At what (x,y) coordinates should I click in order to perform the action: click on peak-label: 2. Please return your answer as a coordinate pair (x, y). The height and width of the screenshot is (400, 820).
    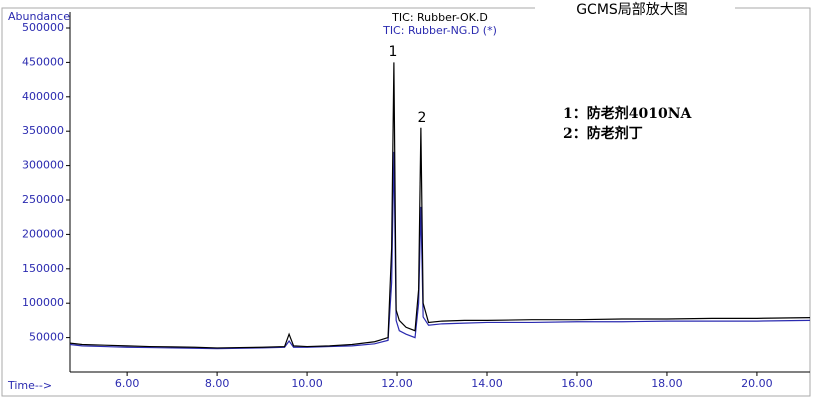
    Looking at the image, I should click on (422, 118).